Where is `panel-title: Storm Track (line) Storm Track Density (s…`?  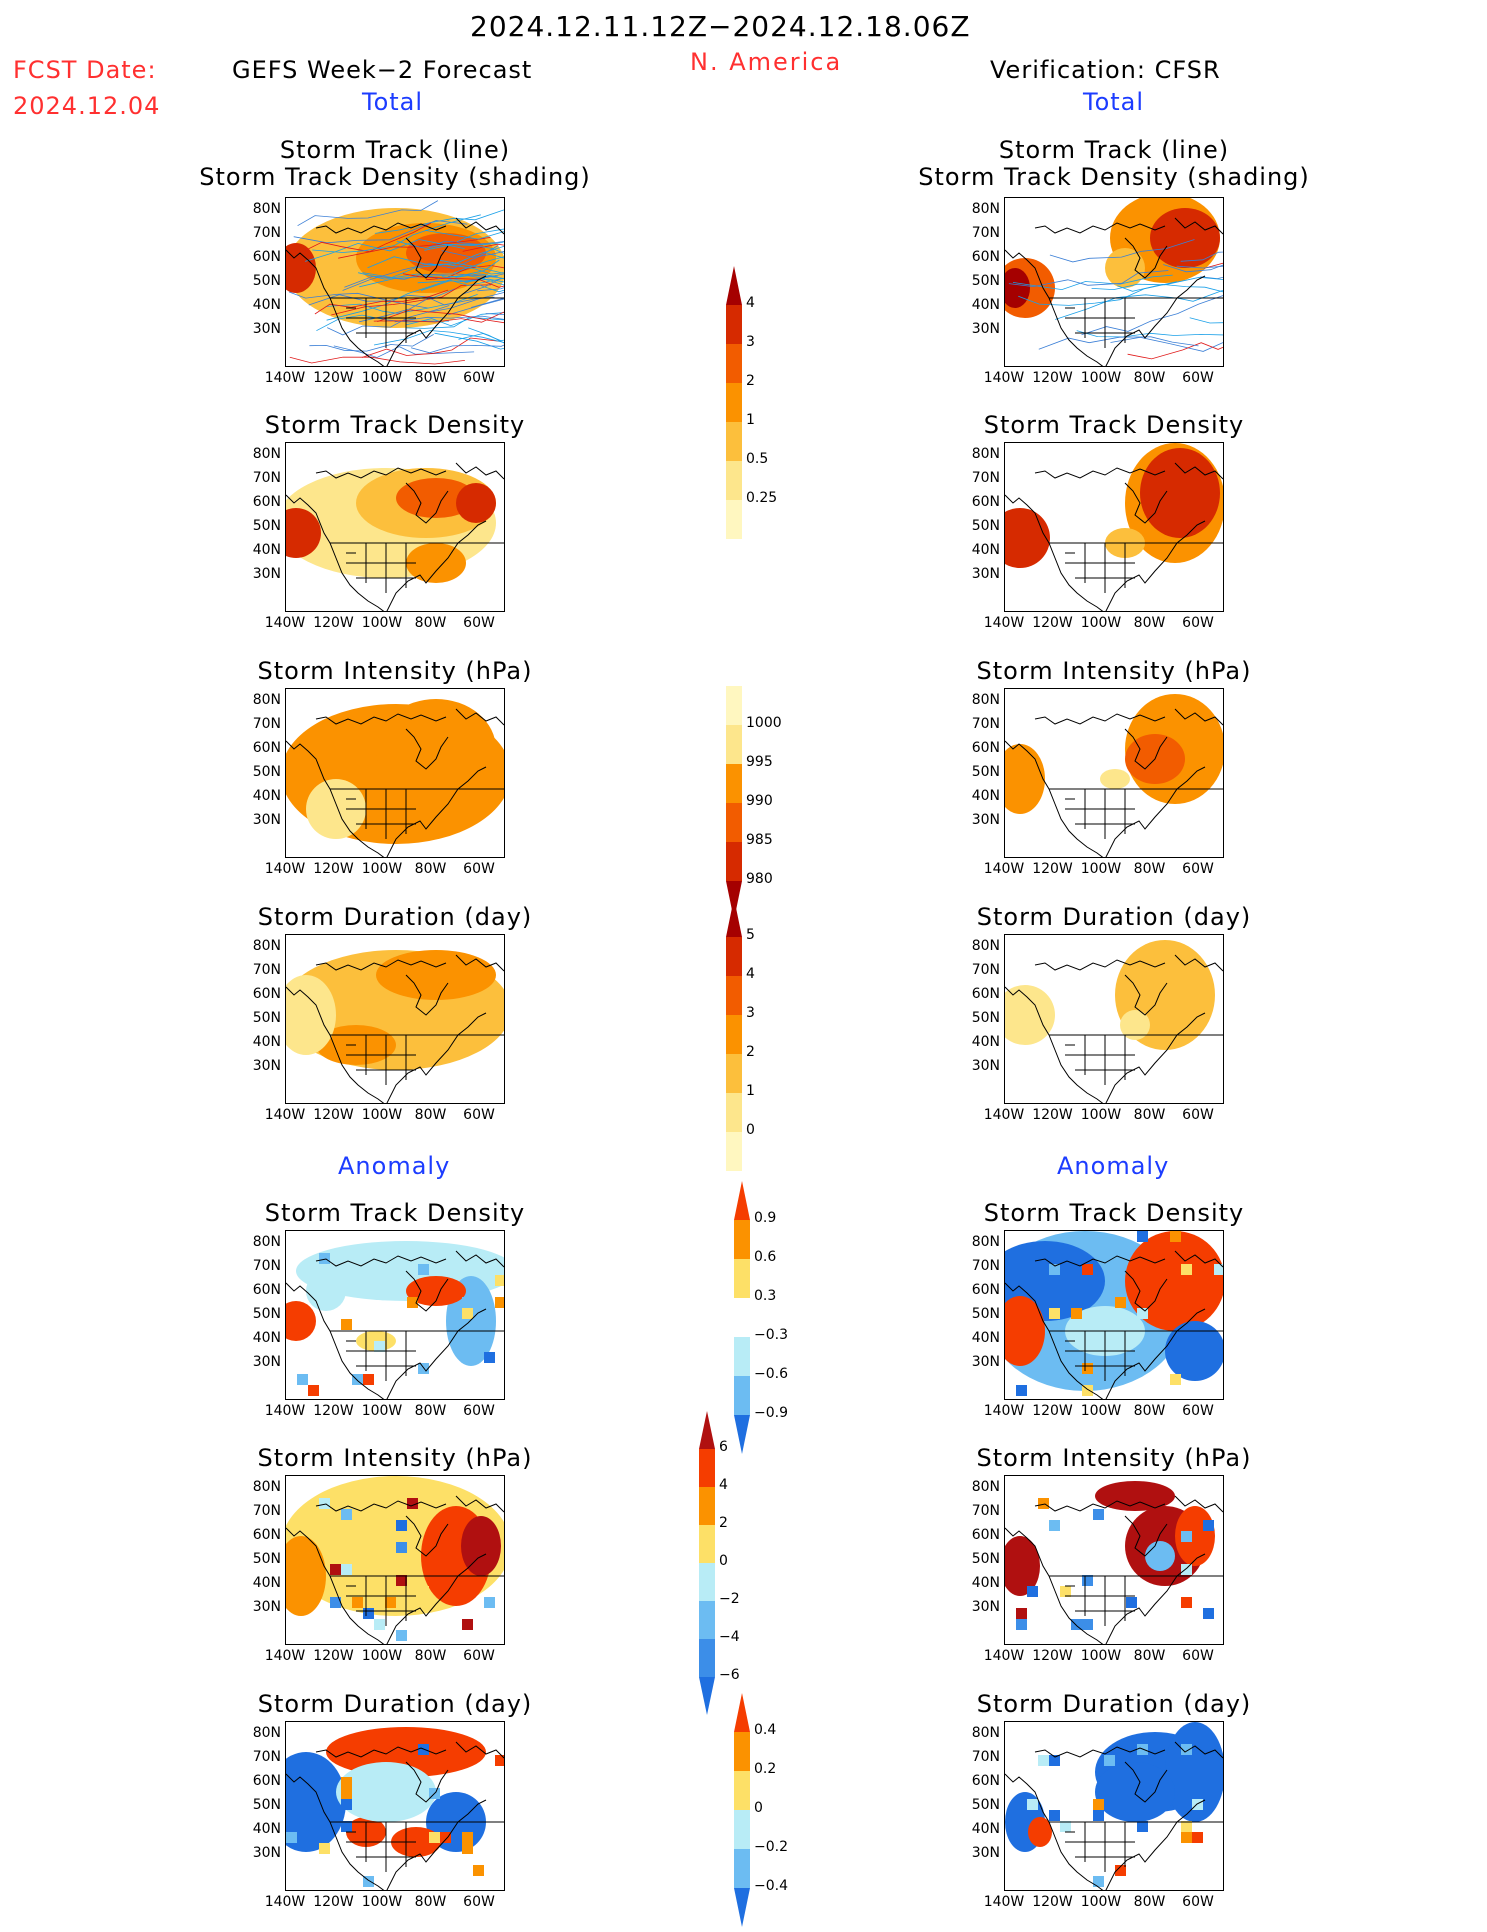 panel-title: Storm Track (line) Storm Track Density (s… is located at coordinates (395, 164).